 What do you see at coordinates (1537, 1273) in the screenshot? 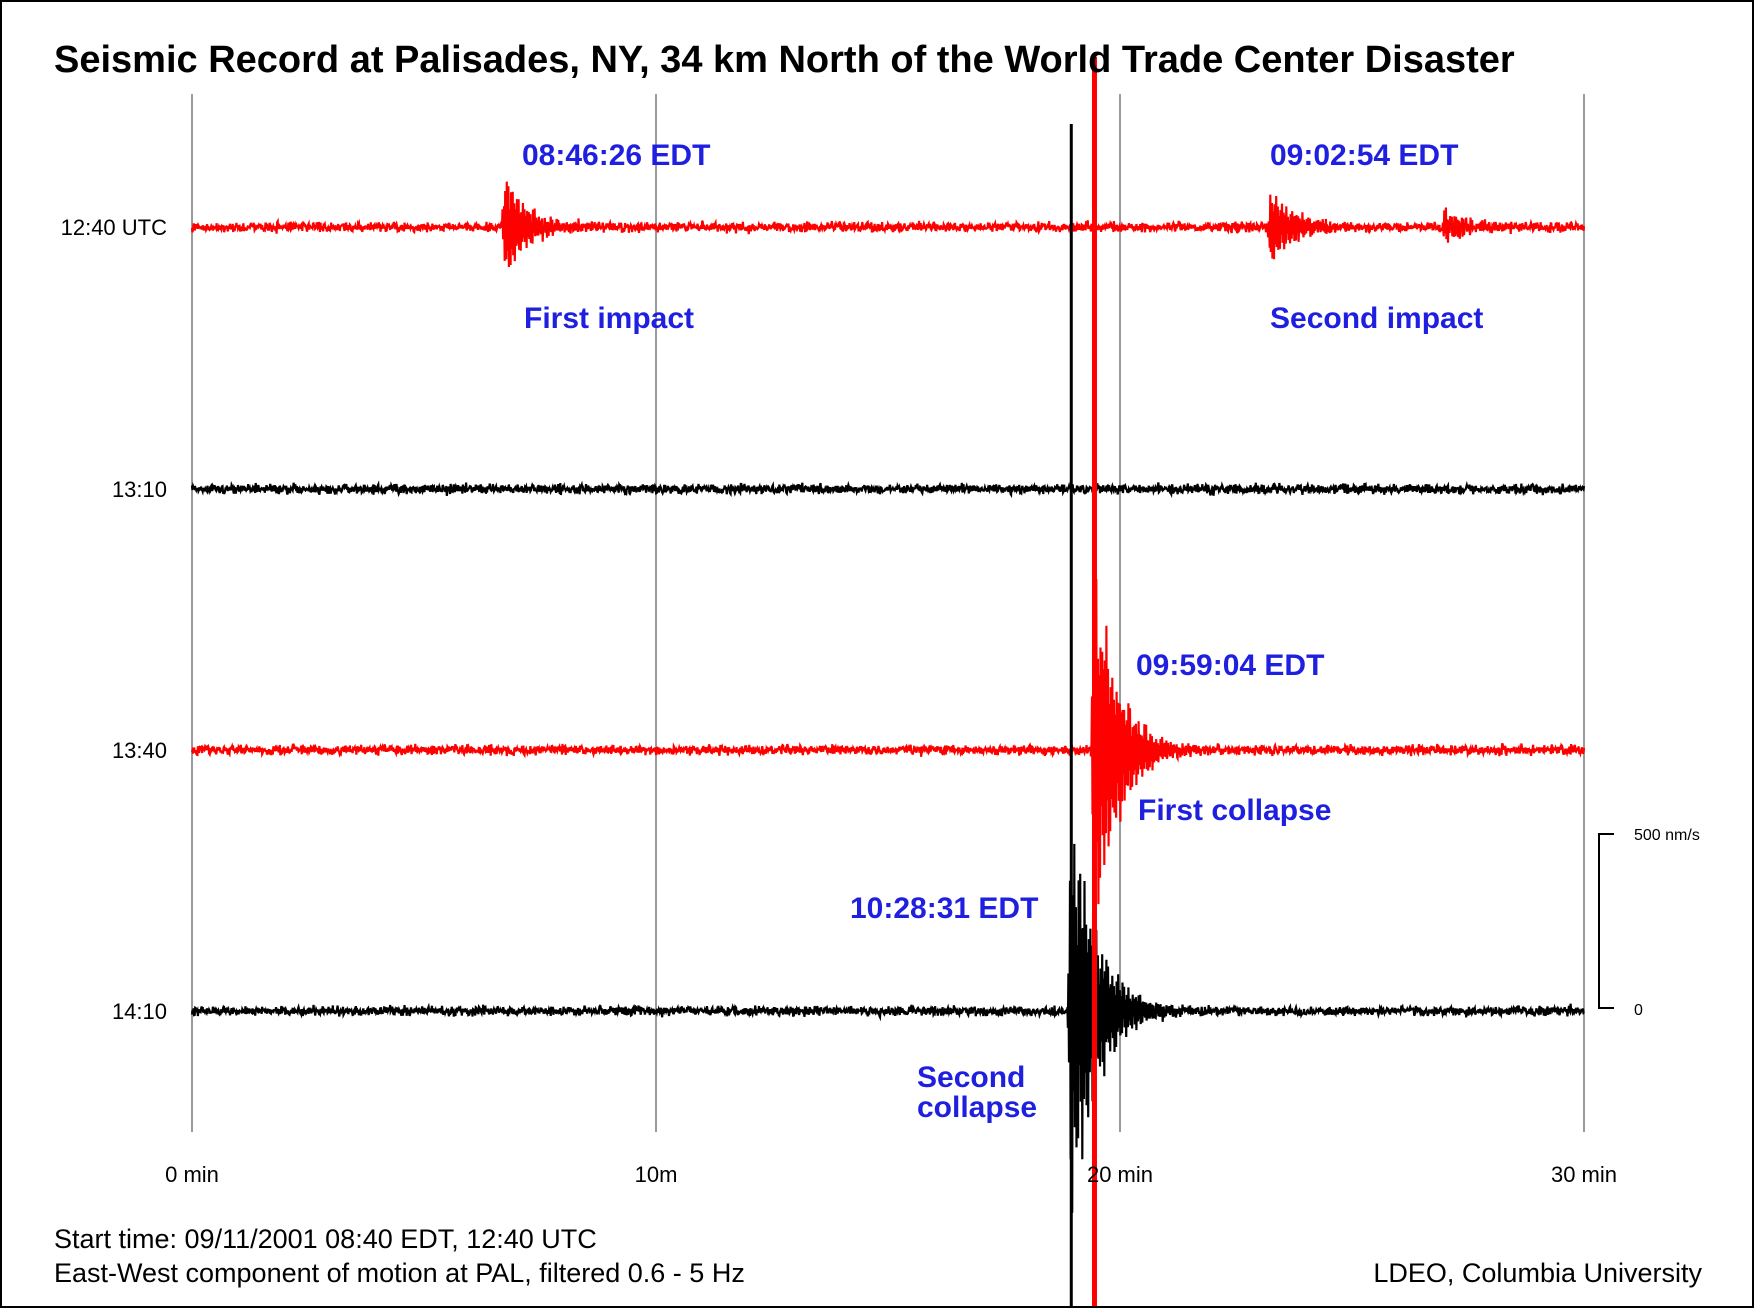
I see `footer-credit: LDEO, Columbia University` at bounding box center [1537, 1273].